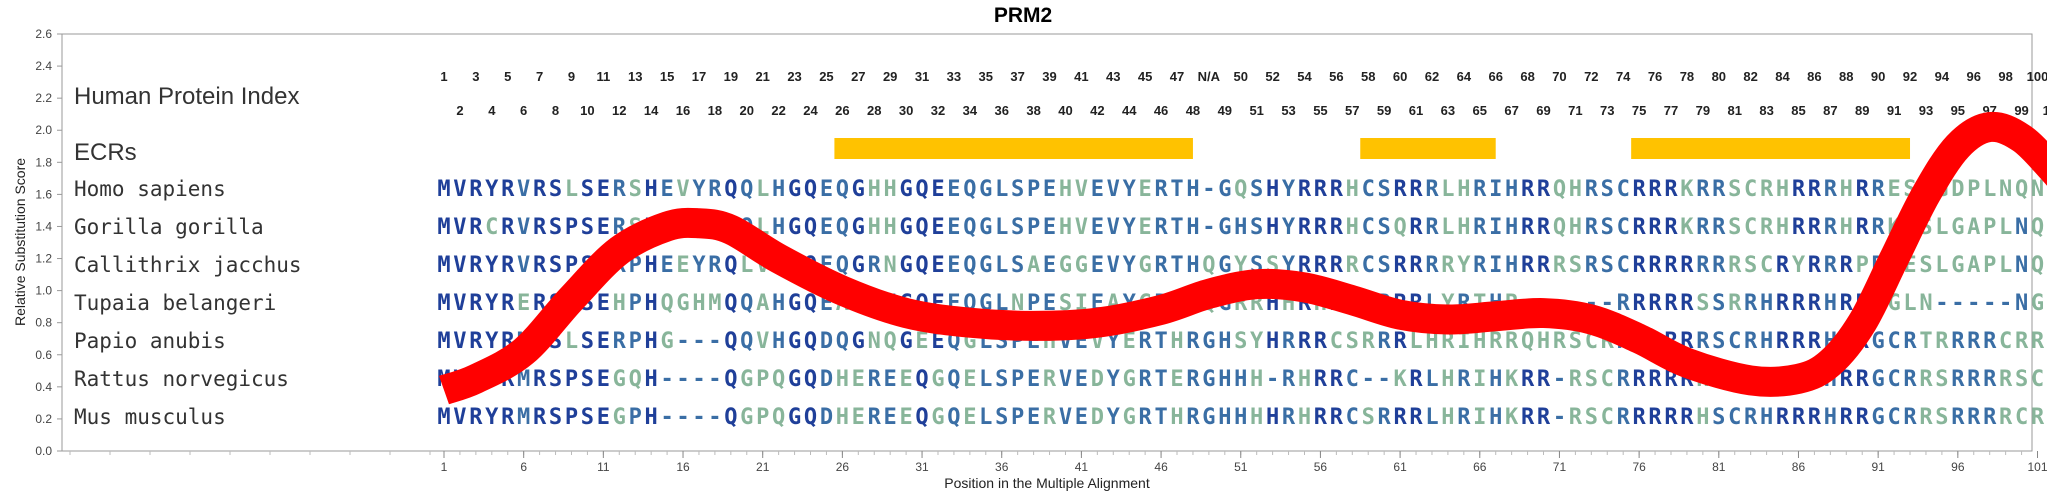  What do you see at coordinates (188, 265) in the screenshot?
I see `species-label: Callithrix jacchus` at bounding box center [188, 265].